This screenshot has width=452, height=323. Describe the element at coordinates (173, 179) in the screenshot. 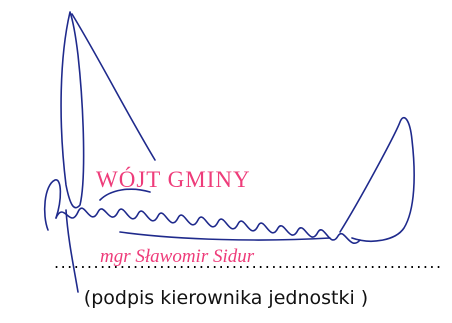

I see `stamp-title: WÓJT GMINY` at that location.